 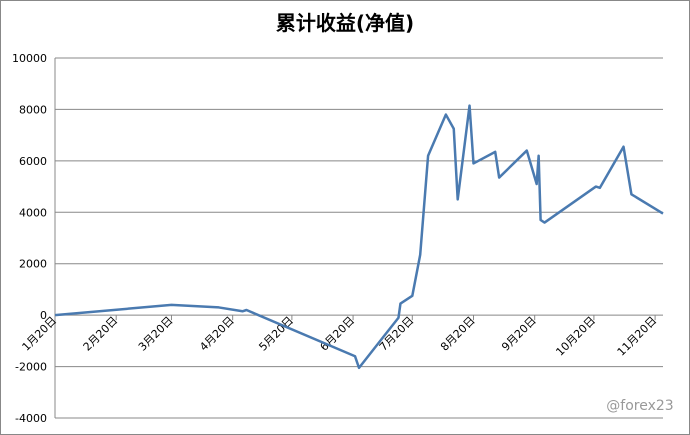 What do you see at coordinates (31, 367) in the screenshot?
I see `y-tick-label: -2000` at bounding box center [31, 367].